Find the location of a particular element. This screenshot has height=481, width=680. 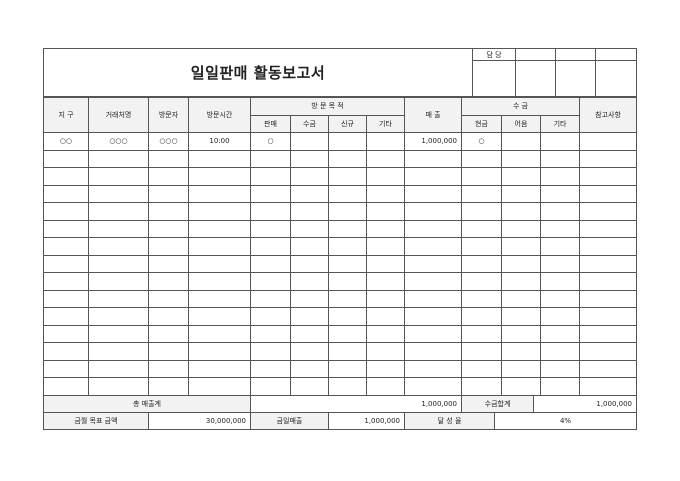

cell-district: ○○ is located at coordinates (66, 141).